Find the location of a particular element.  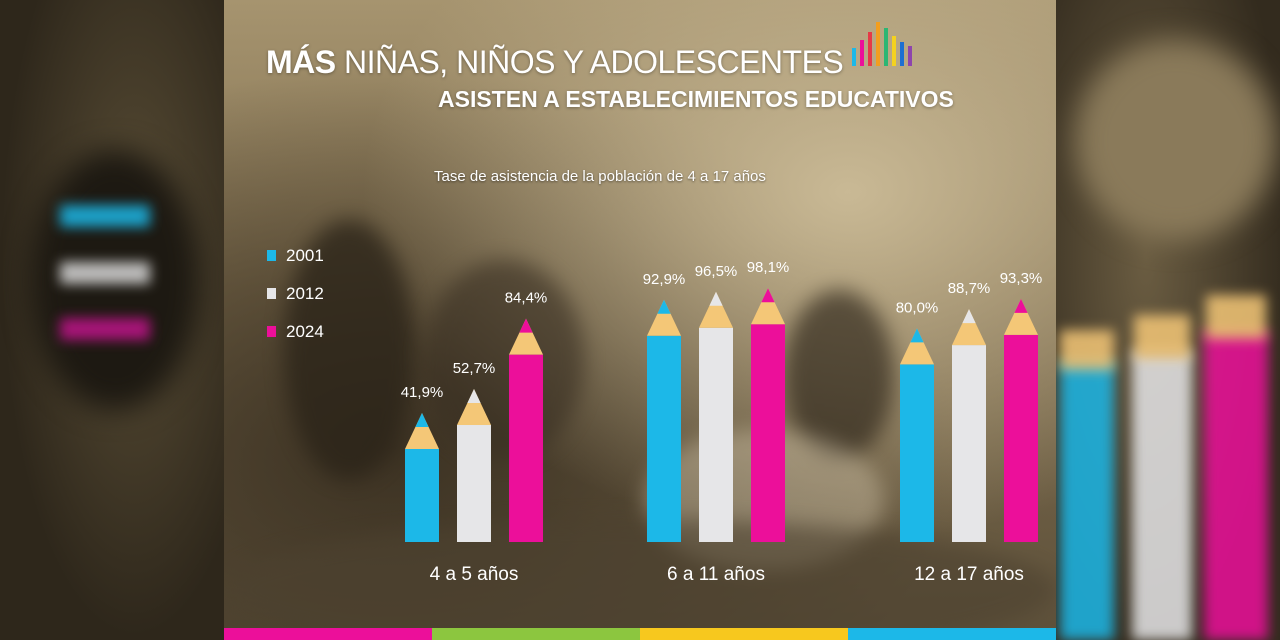

category-labels: 4 a 5 años 6 a 11 años 12 a 17 años is located at coordinates (727, 574).